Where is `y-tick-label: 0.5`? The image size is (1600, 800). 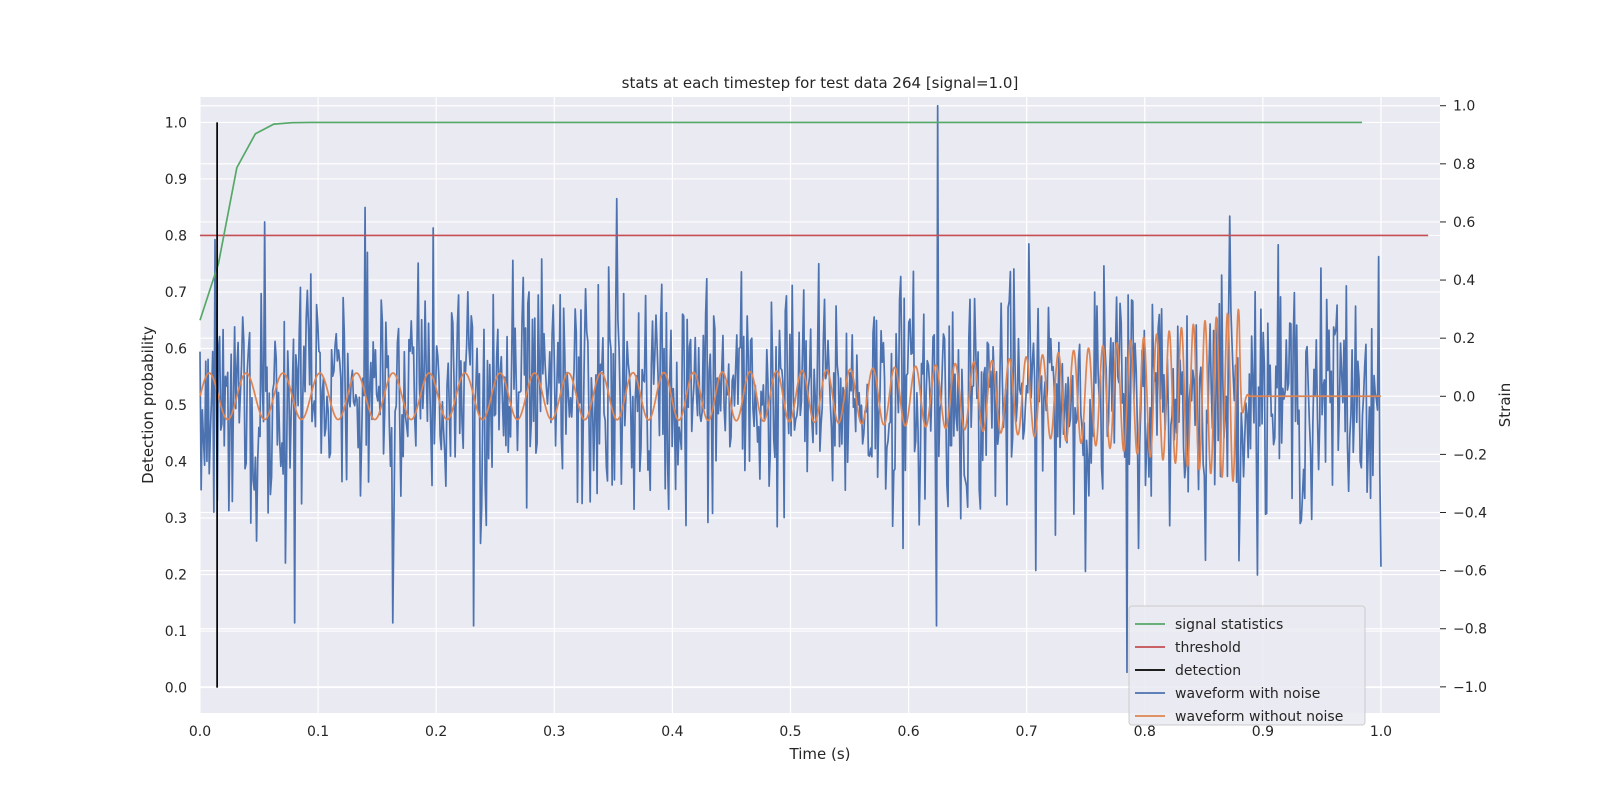
y-tick-label: 0.5 is located at coordinates (176, 406).